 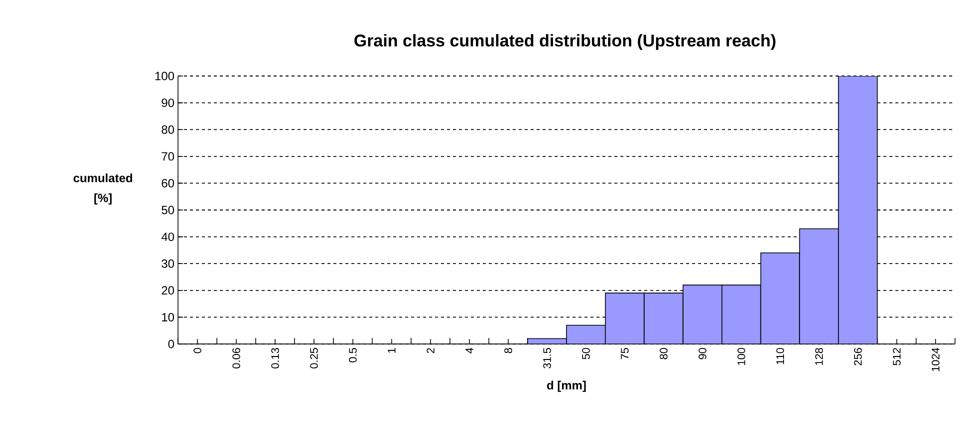 What do you see at coordinates (168, 210) in the screenshot?
I see `y-tick-label: 50` at bounding box center [168, 210].